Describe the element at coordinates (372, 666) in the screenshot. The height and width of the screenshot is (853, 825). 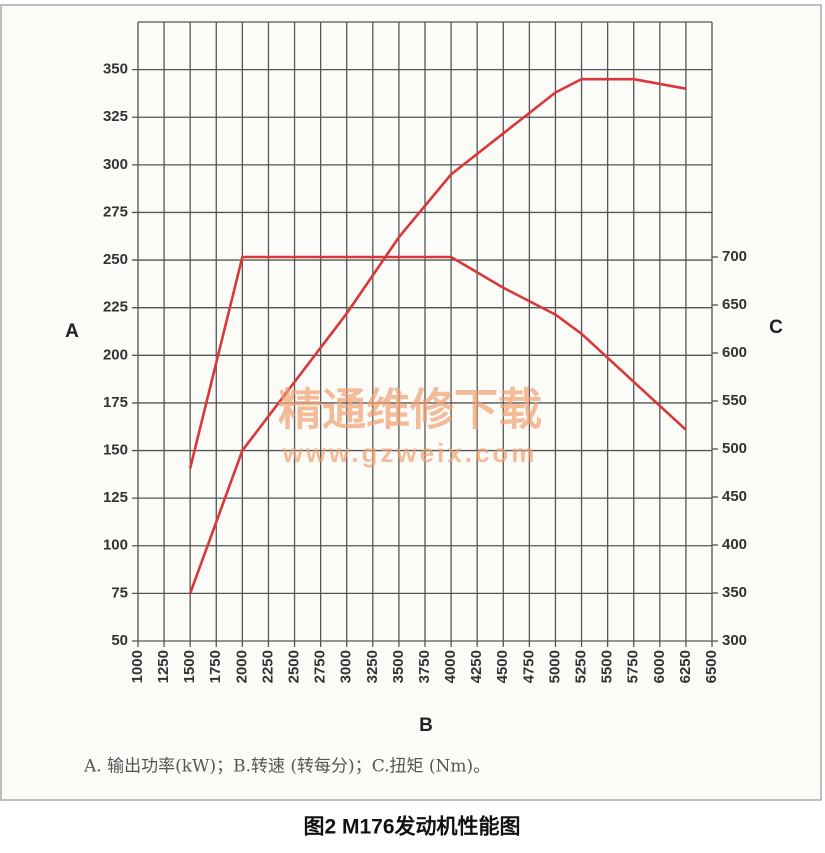
I see `x-tick-label: 3250` at that location.